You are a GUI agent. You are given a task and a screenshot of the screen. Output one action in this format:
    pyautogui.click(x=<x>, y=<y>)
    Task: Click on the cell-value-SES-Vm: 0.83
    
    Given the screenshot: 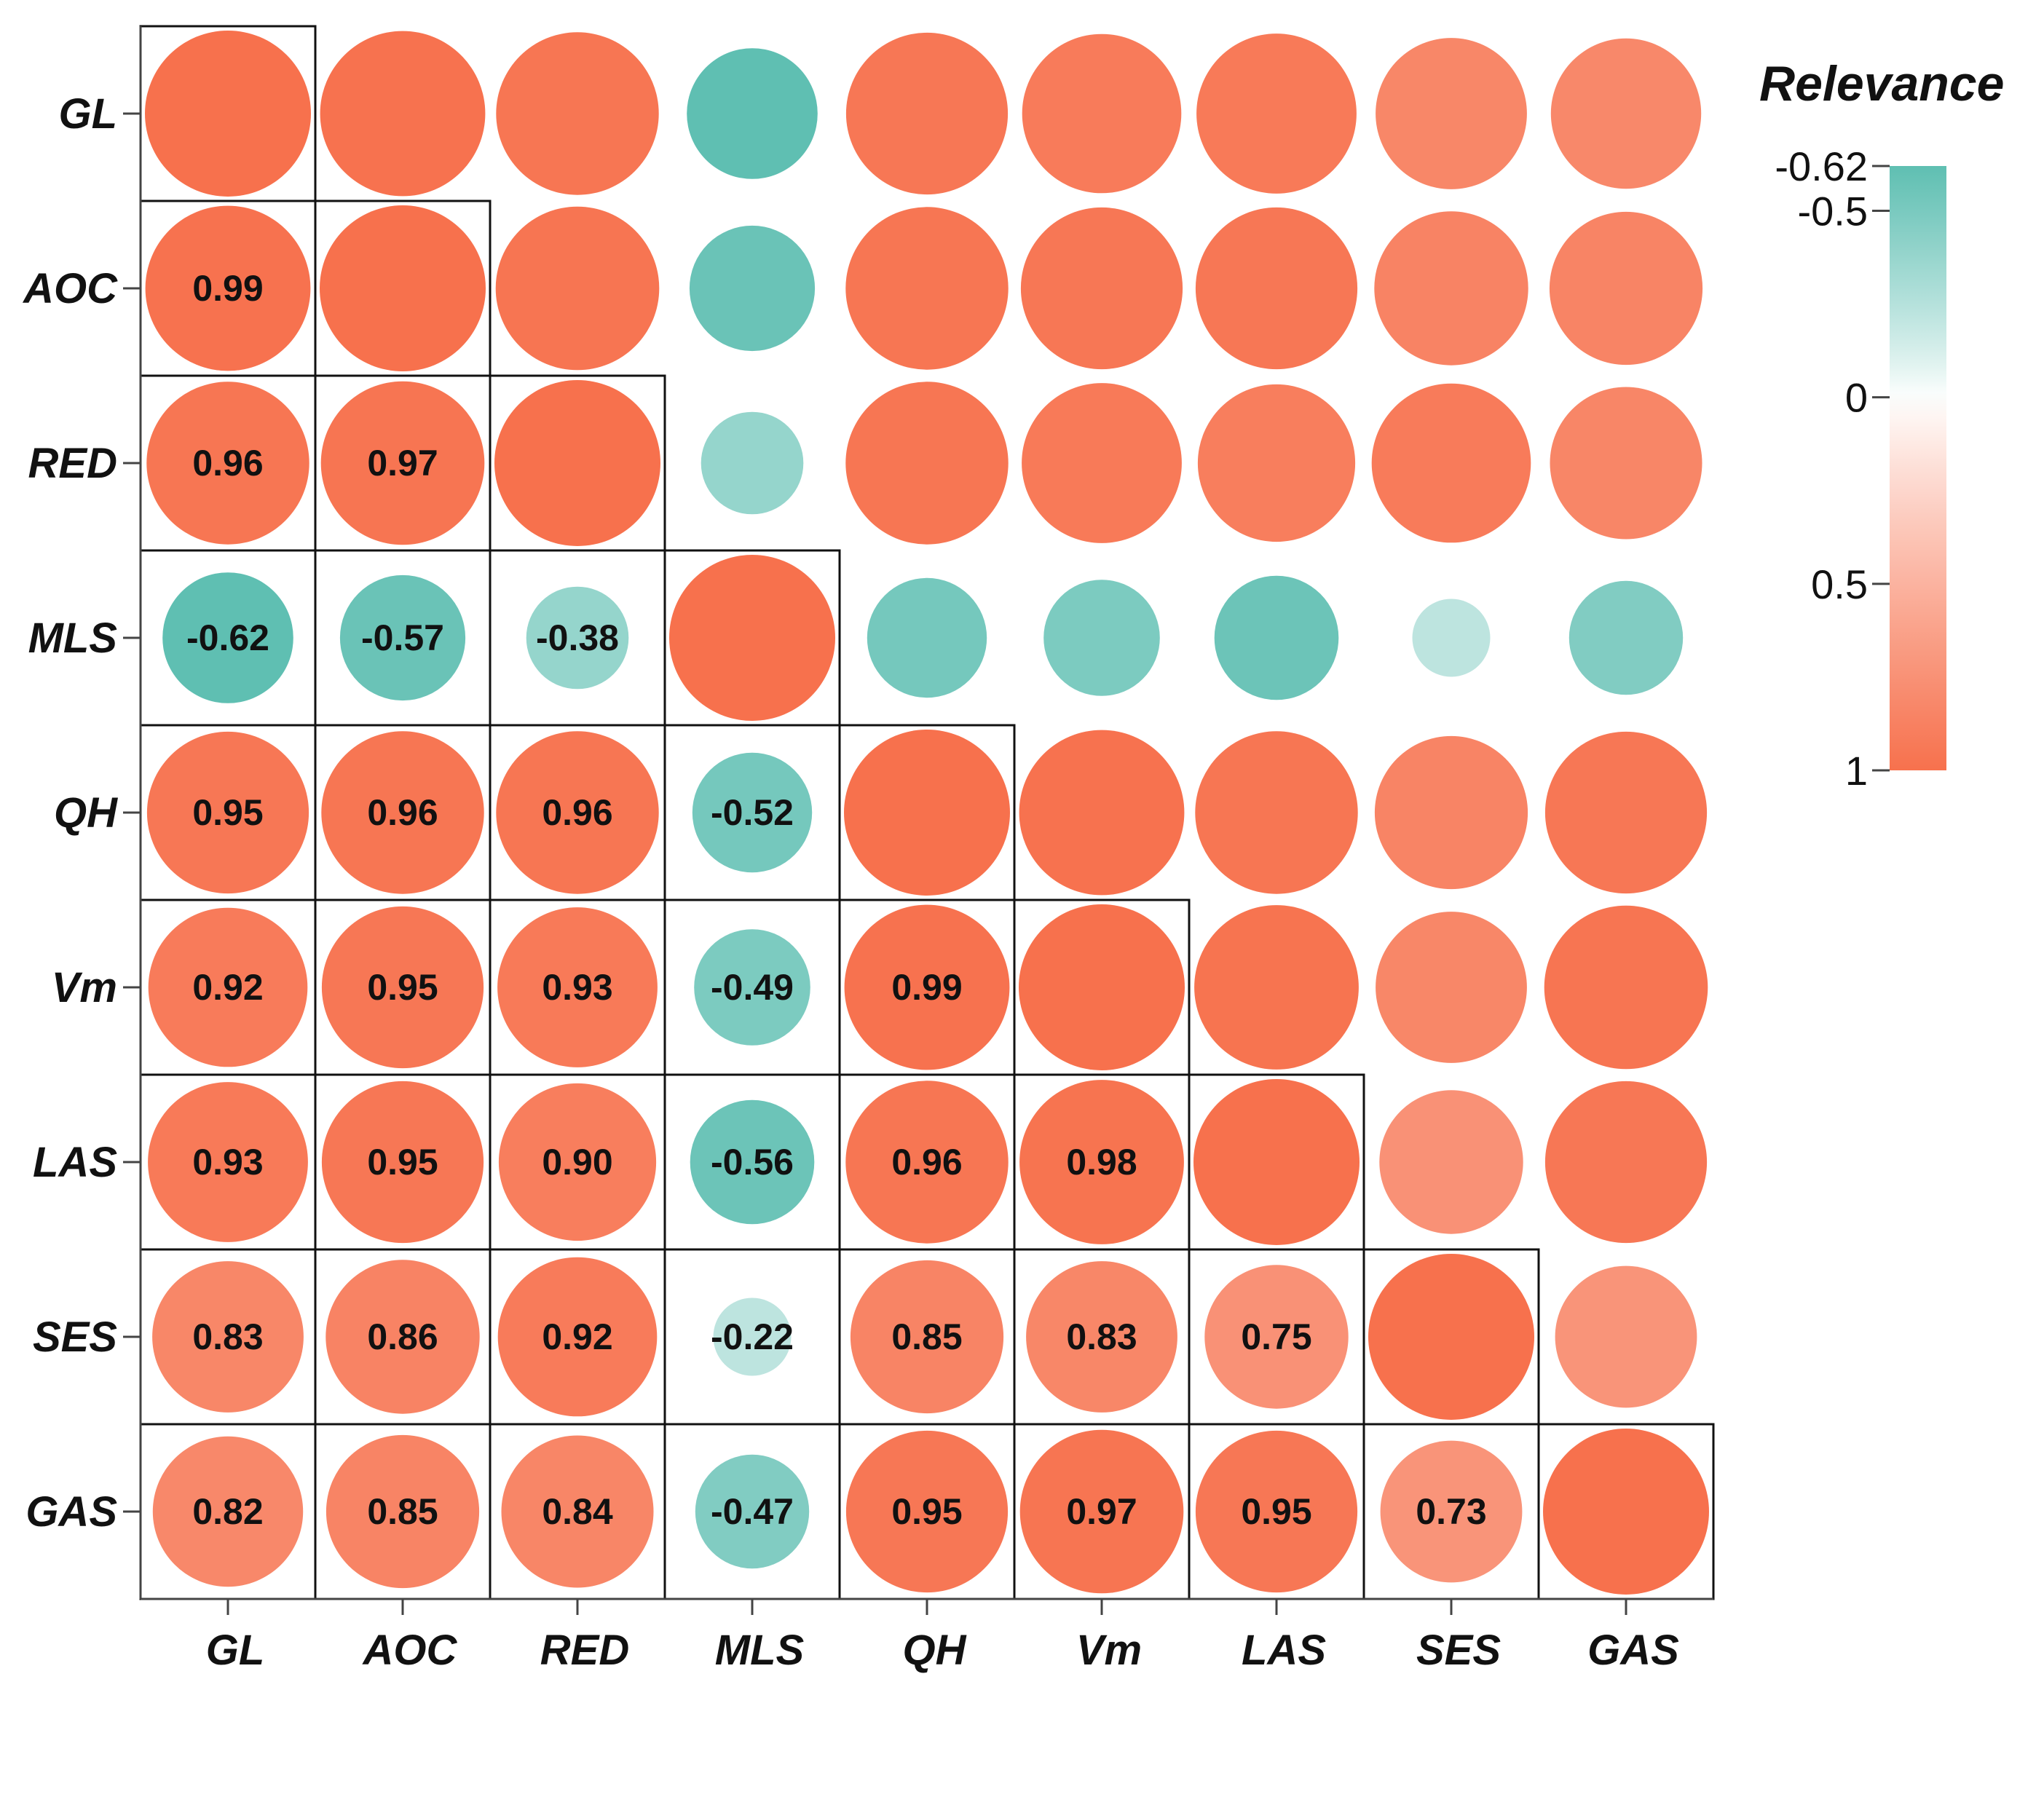 What is the action you would take?
    pyautogui.click(x=1102, y=1336)
    